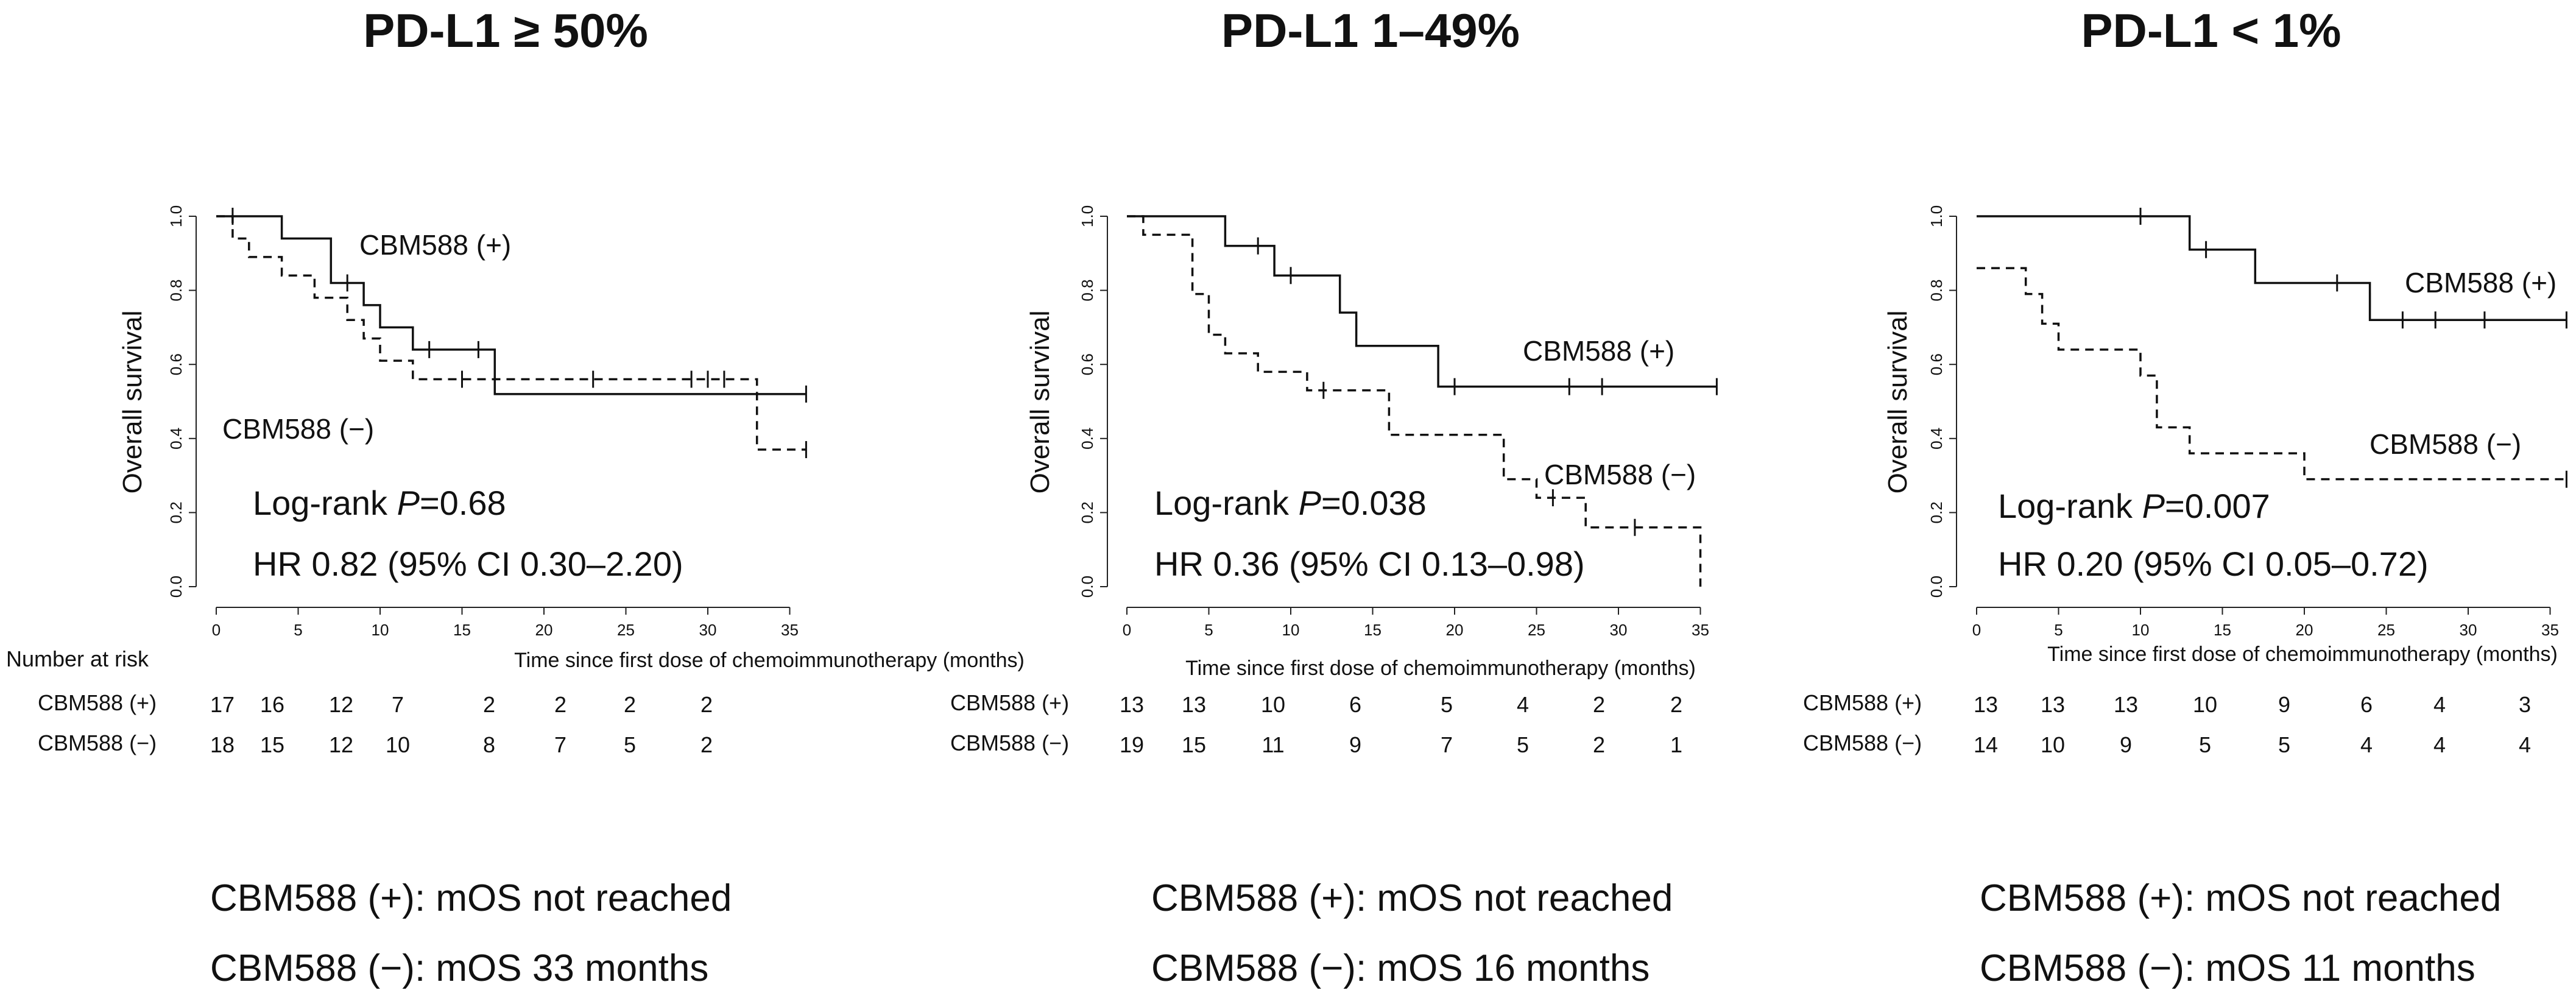 This screenshot has height=1007, width=2576. I want to click on p1-xtick-label-3: 15, so click(462, 630).